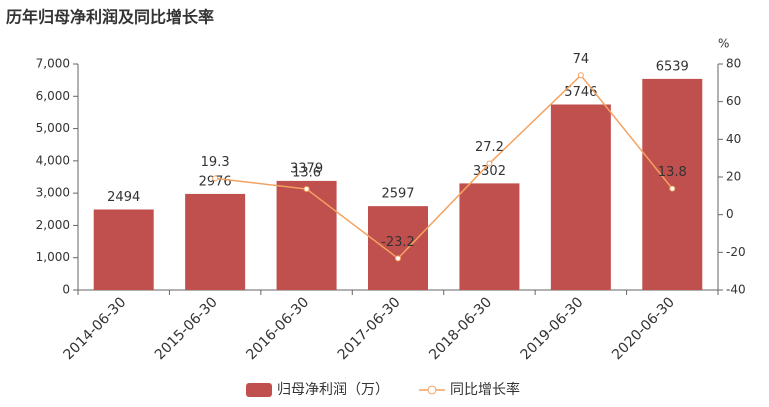  I want to click on bar-value-label: 3302, so click(489, 171).